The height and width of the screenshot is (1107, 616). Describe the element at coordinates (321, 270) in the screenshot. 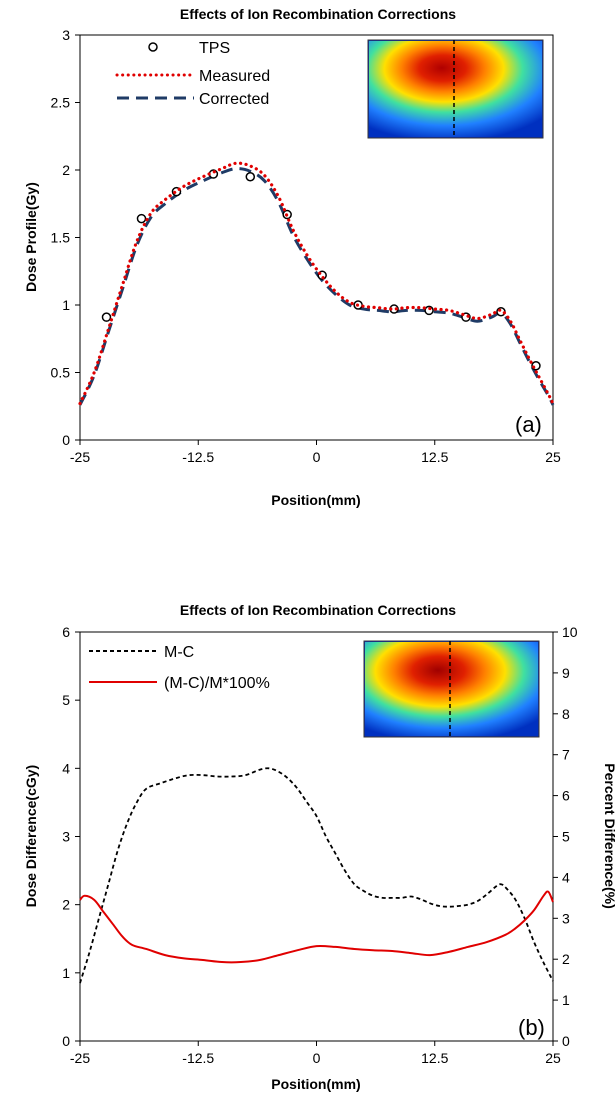

I see `series-tps` at that location.